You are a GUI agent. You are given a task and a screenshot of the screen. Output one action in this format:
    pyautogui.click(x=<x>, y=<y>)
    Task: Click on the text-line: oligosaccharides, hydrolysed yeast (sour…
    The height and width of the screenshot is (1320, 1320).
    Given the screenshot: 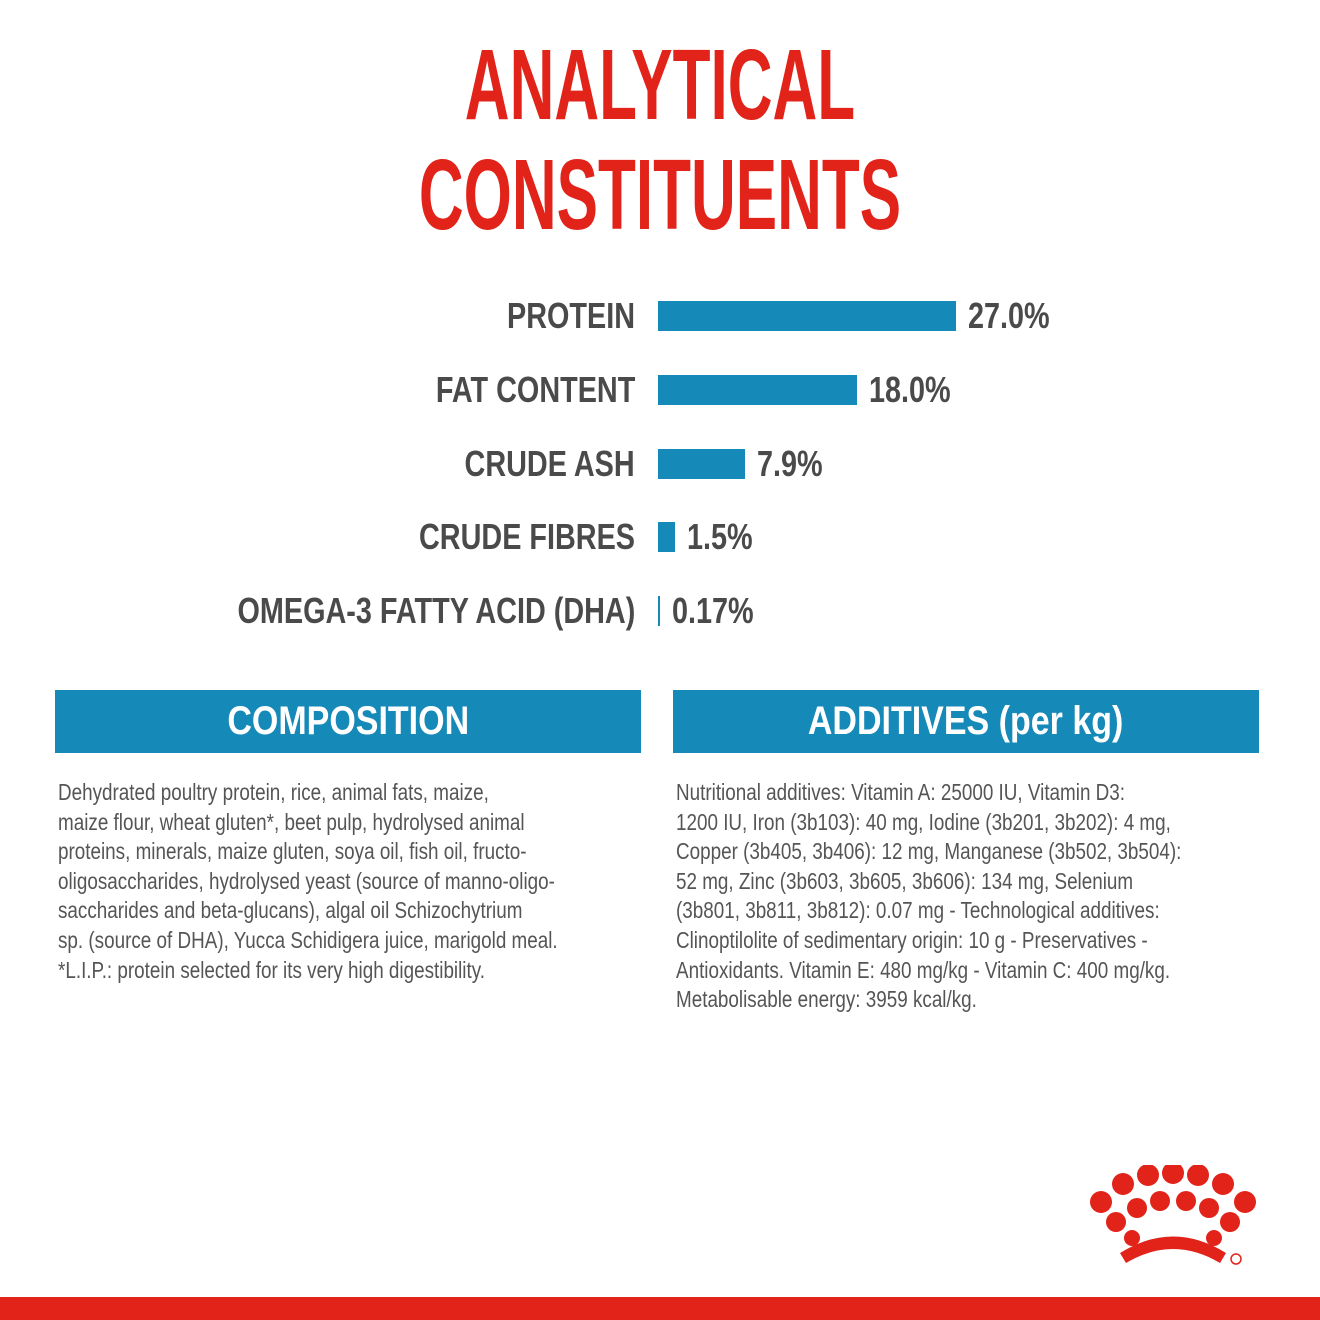 What is the action you would take?
    pyautogui.click(x=306, y=880)
    